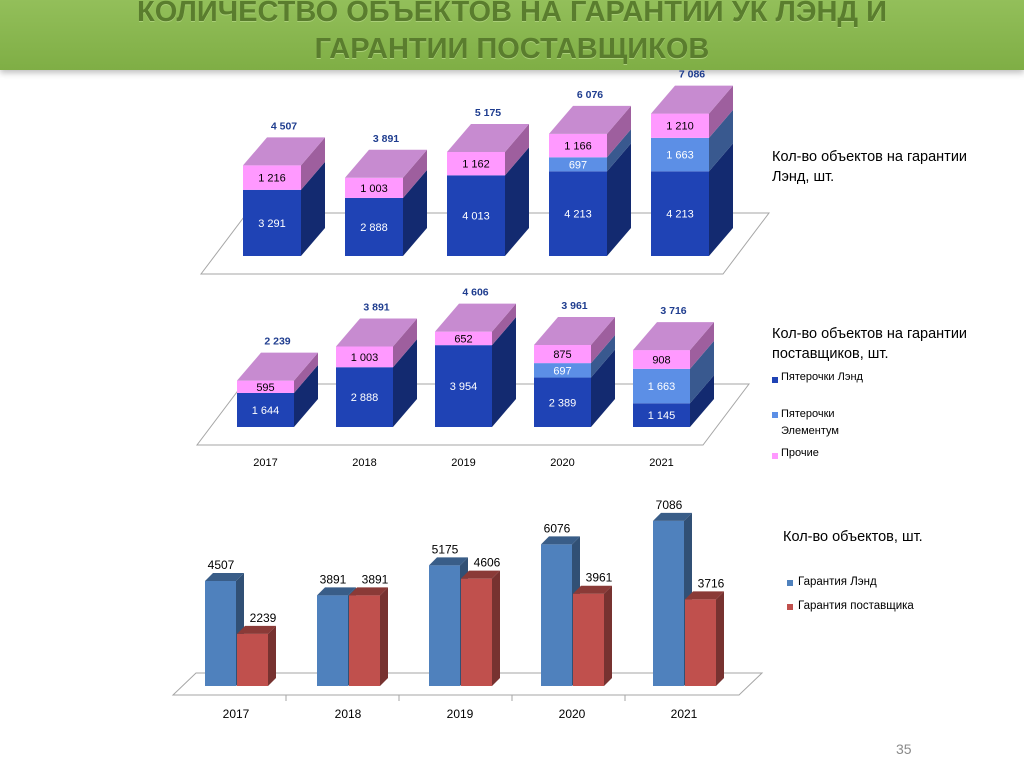 The width and height of the screenshot is (1024, 767). Describe the element at coordinates (445, 549) in the screenshot. I see `chart3-value-2019-0: 5175` at that location.